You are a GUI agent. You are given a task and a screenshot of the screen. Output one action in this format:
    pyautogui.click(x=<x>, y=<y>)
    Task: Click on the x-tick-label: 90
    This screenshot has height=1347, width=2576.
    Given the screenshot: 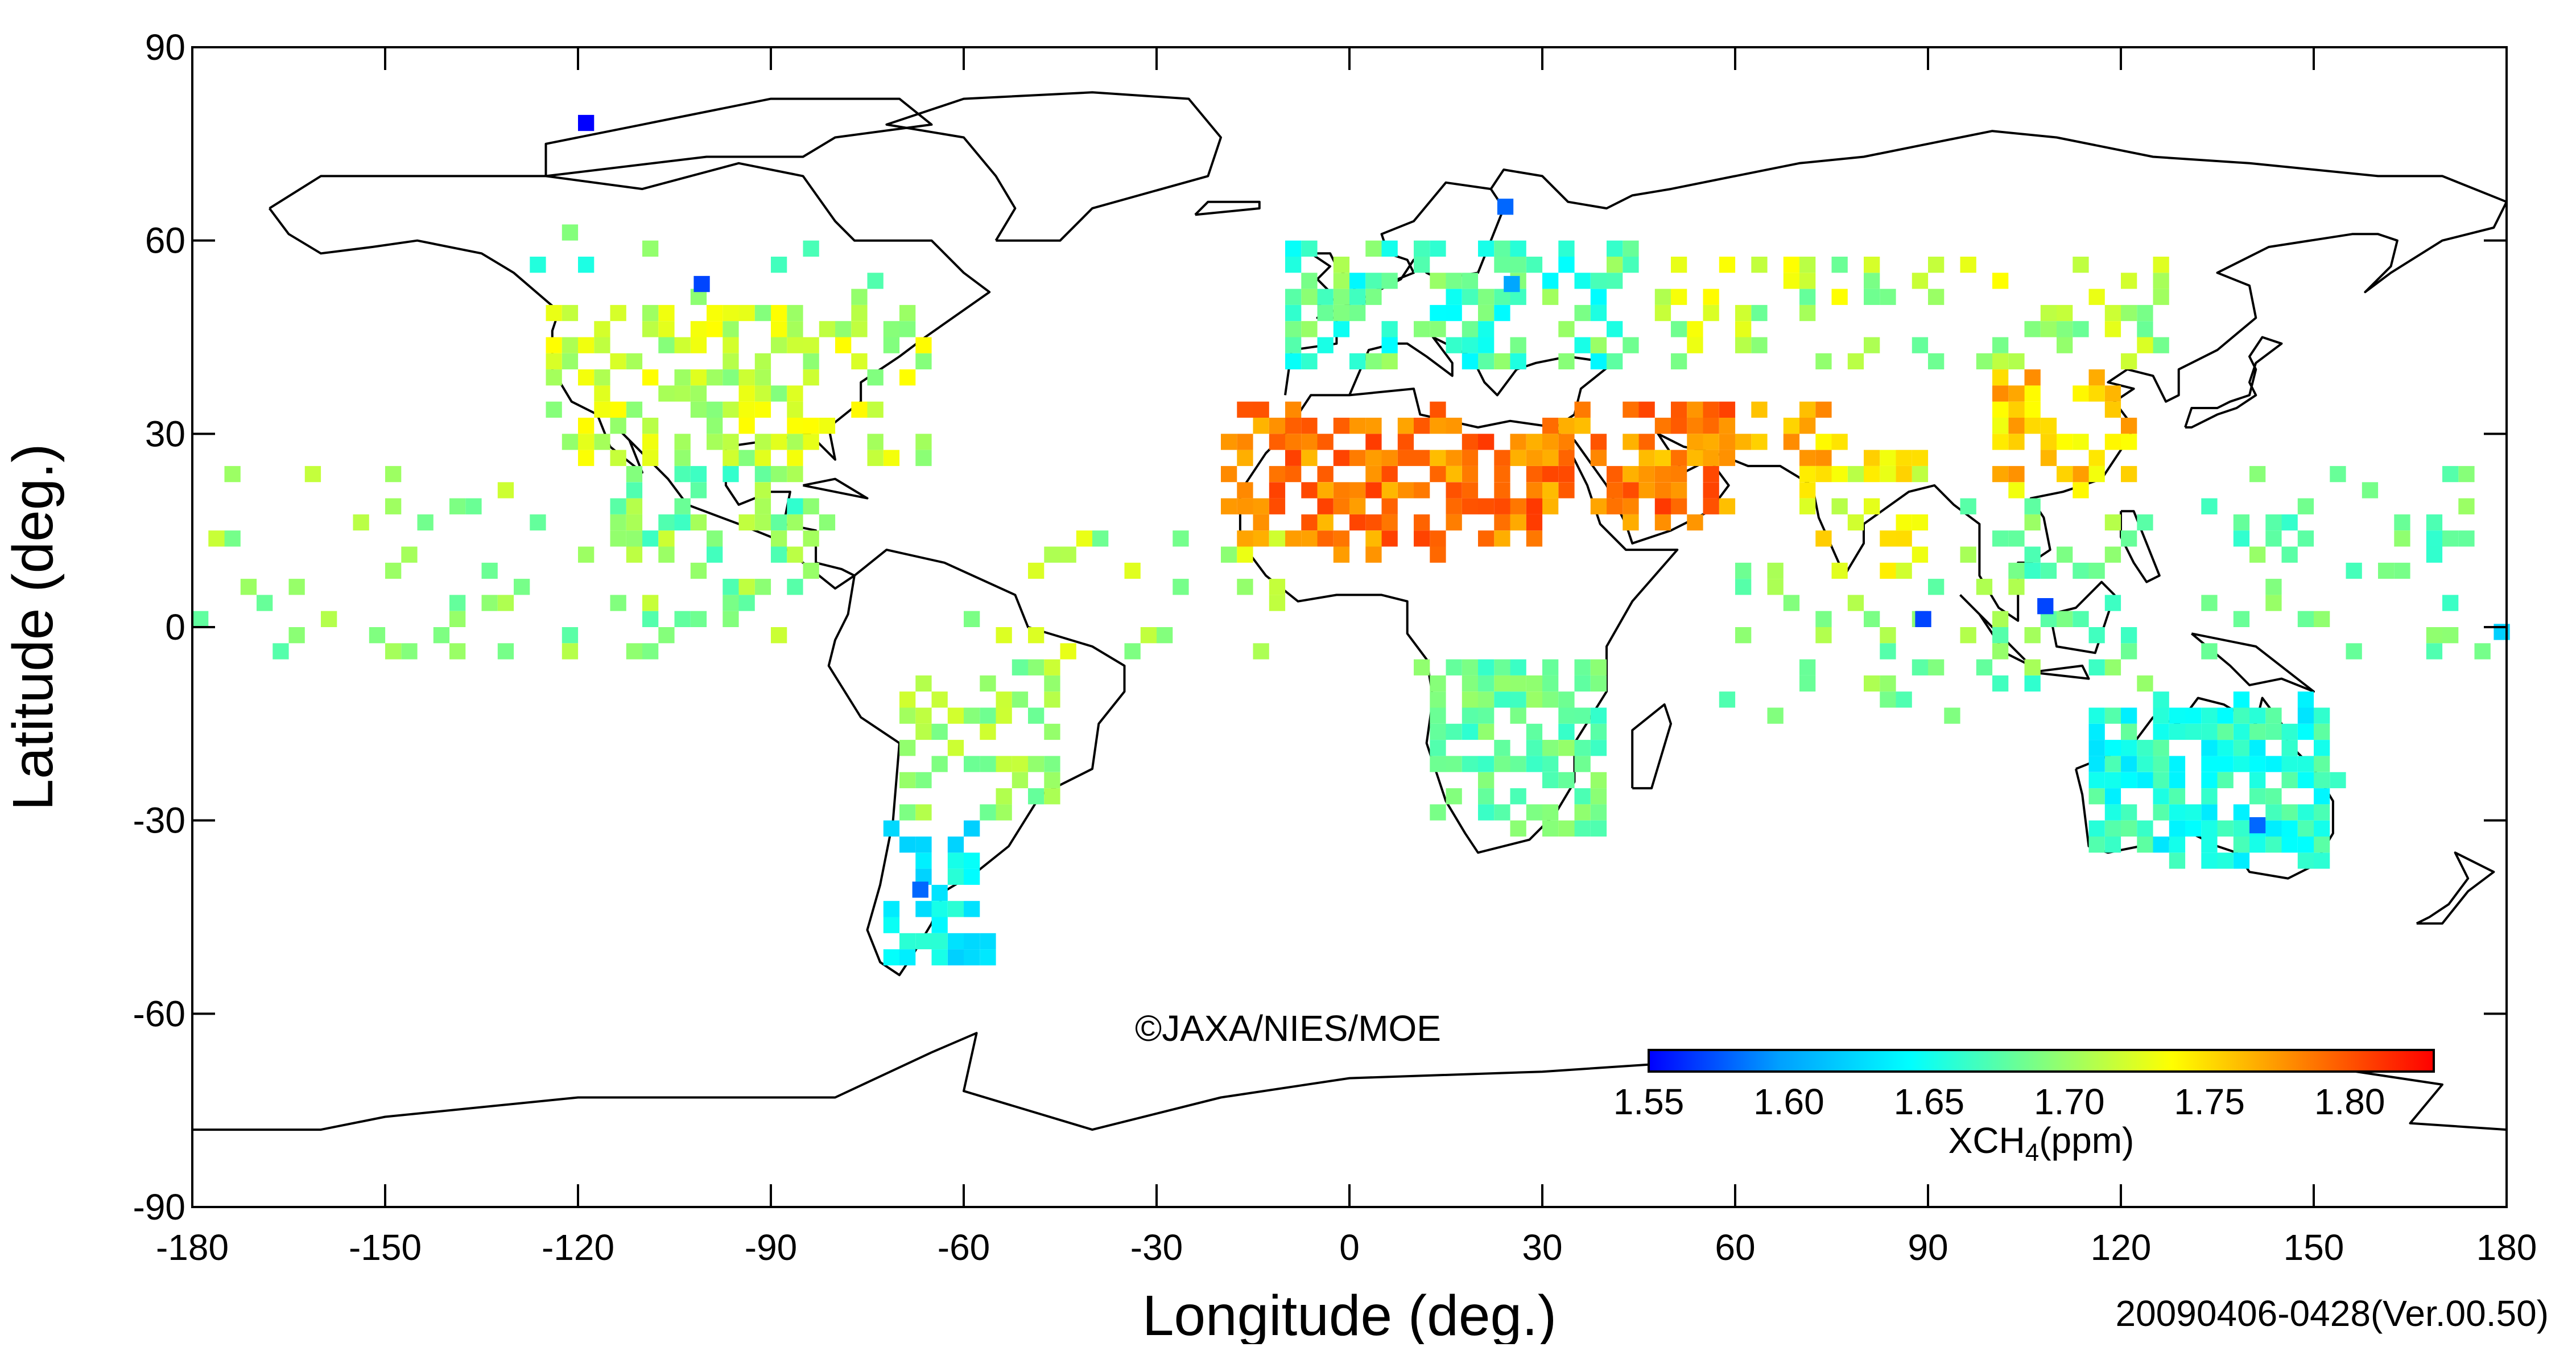 What is the action you would take?
    pyautogui.click(x=1928, y=1248)
    